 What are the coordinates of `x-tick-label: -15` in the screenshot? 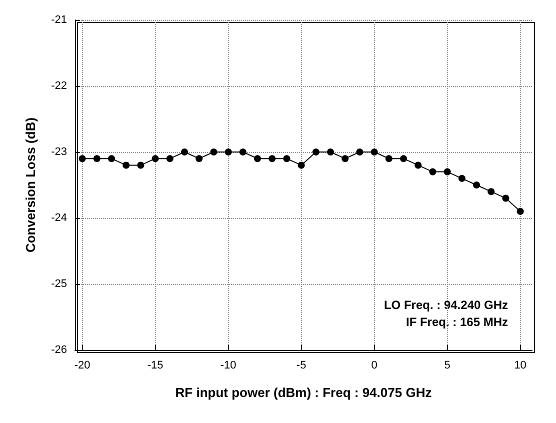 It's located at (155, 366).